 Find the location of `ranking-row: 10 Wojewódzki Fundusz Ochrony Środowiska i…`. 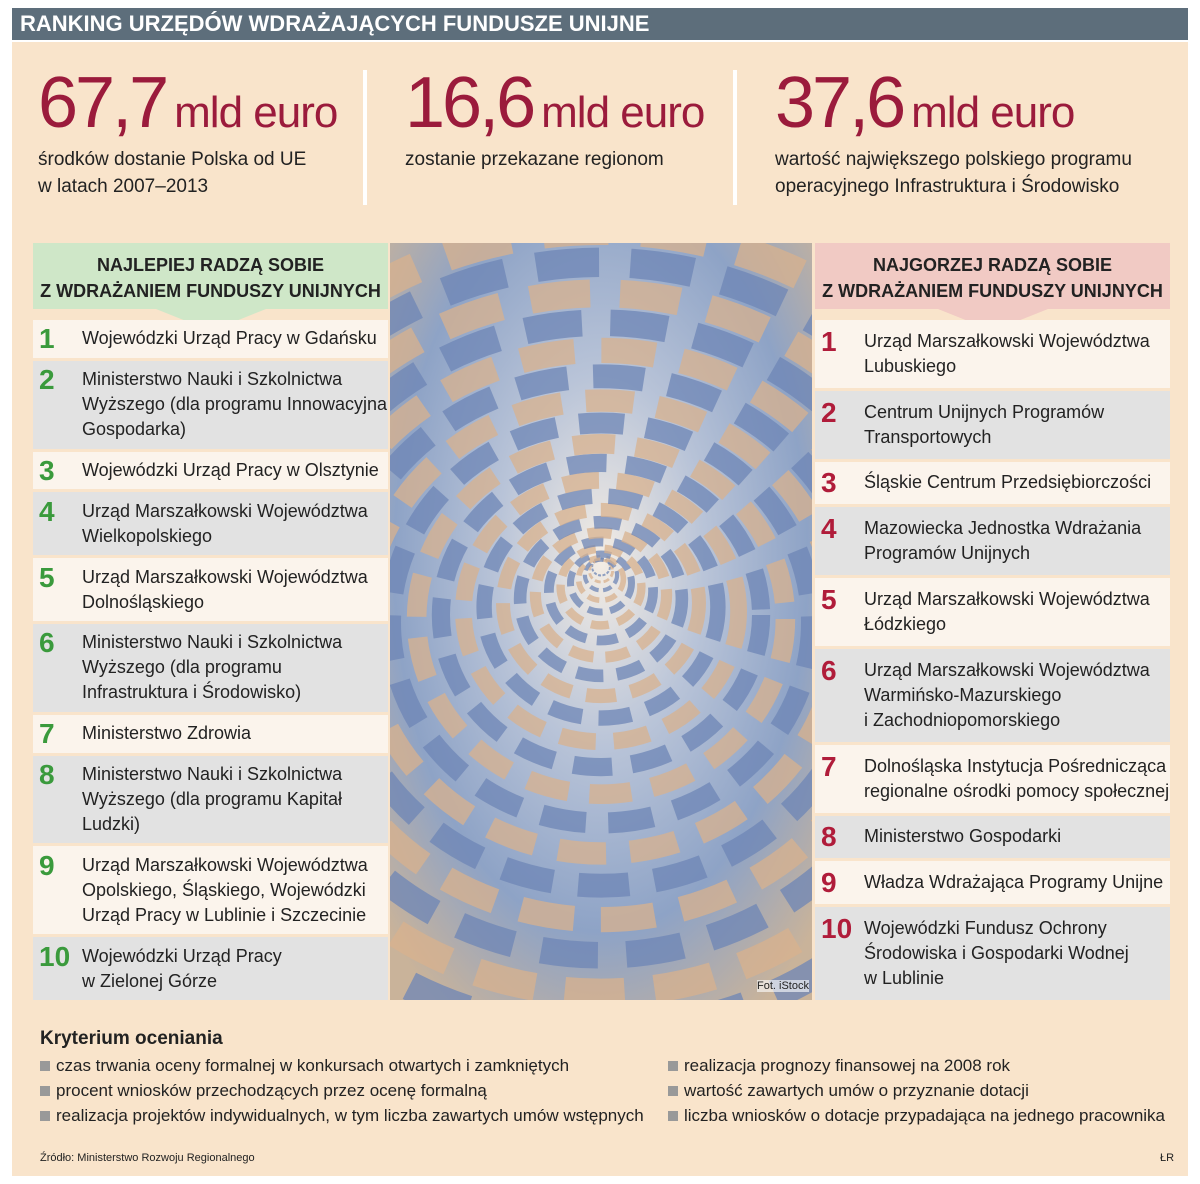

ranking-row: 10 Wojewódzki Fundusz Ochrony Środowiska i… is located at coordinates (992, 953).